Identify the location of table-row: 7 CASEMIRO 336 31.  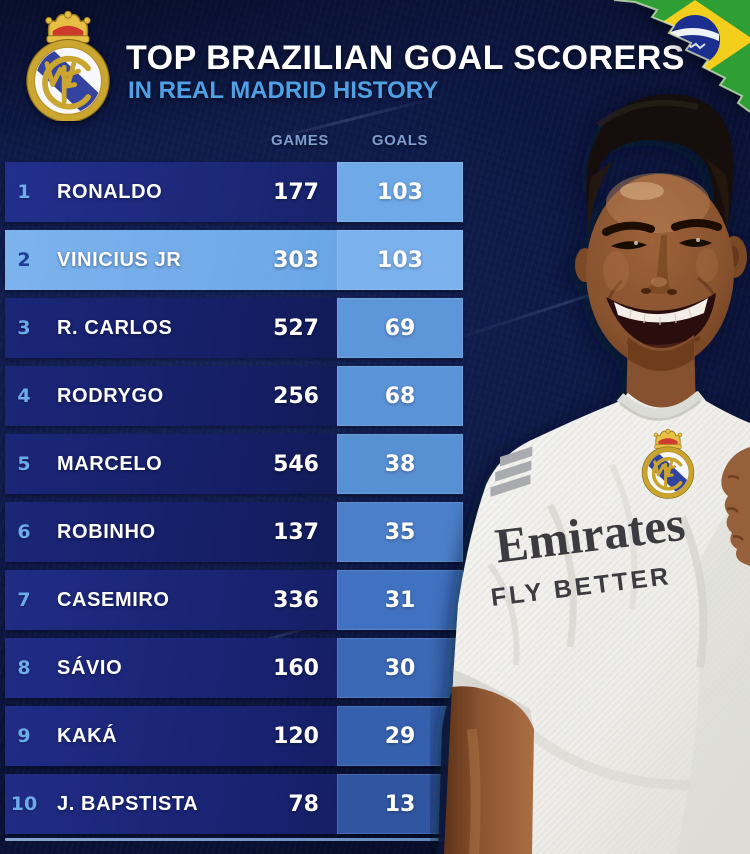
(234, 600).